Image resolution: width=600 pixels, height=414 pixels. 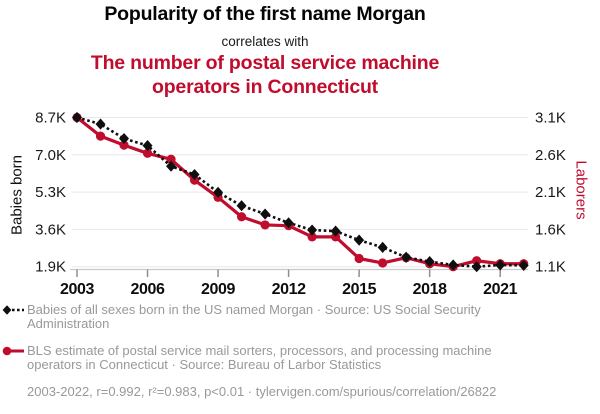 I want to click on solid-circle-series-icon, so click(x=13, y=351).